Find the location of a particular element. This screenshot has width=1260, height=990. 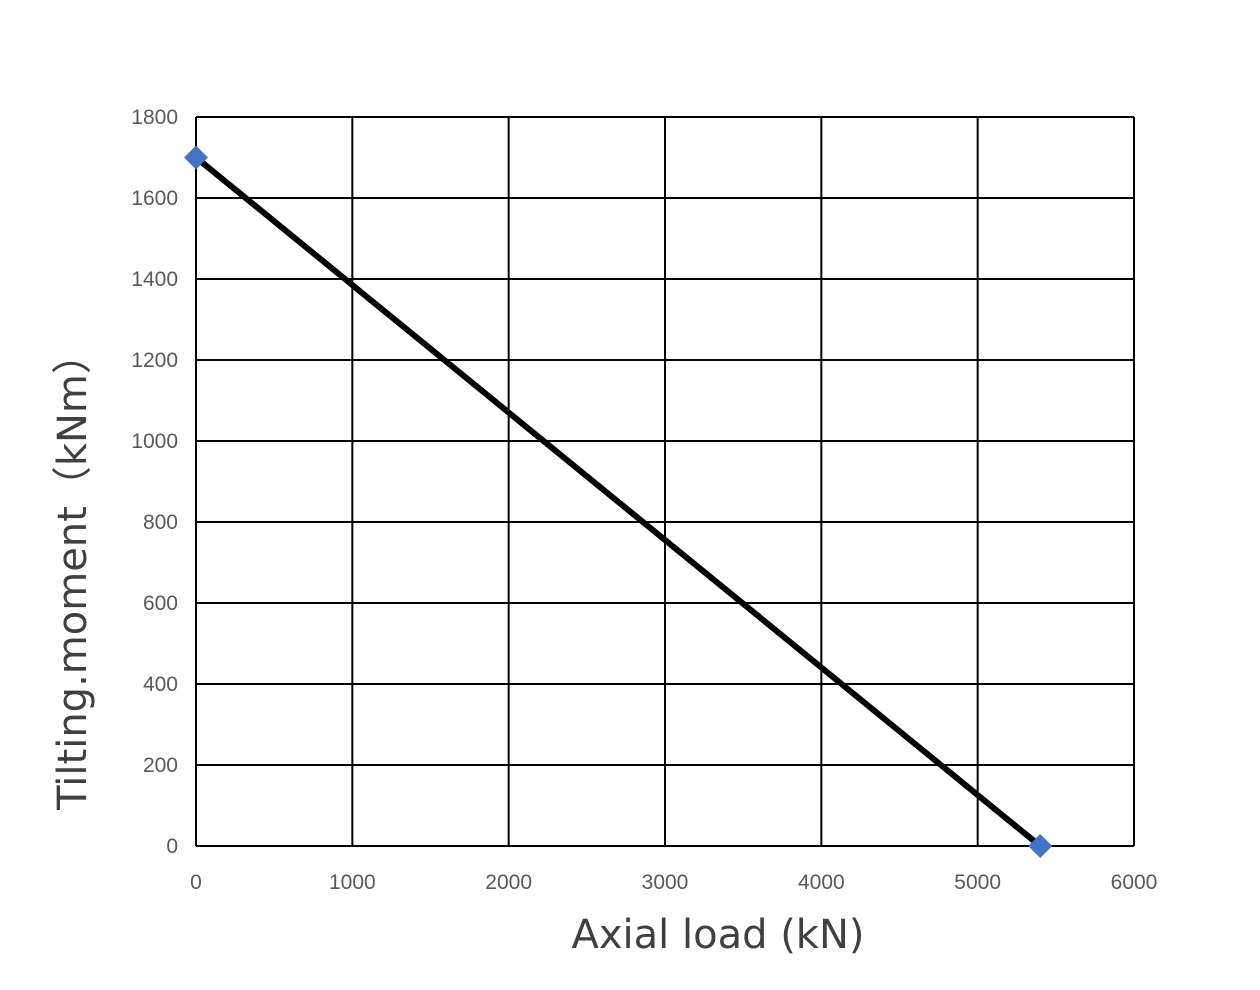

x-tick-label-0: 0 is located at coordinates (196, 882).